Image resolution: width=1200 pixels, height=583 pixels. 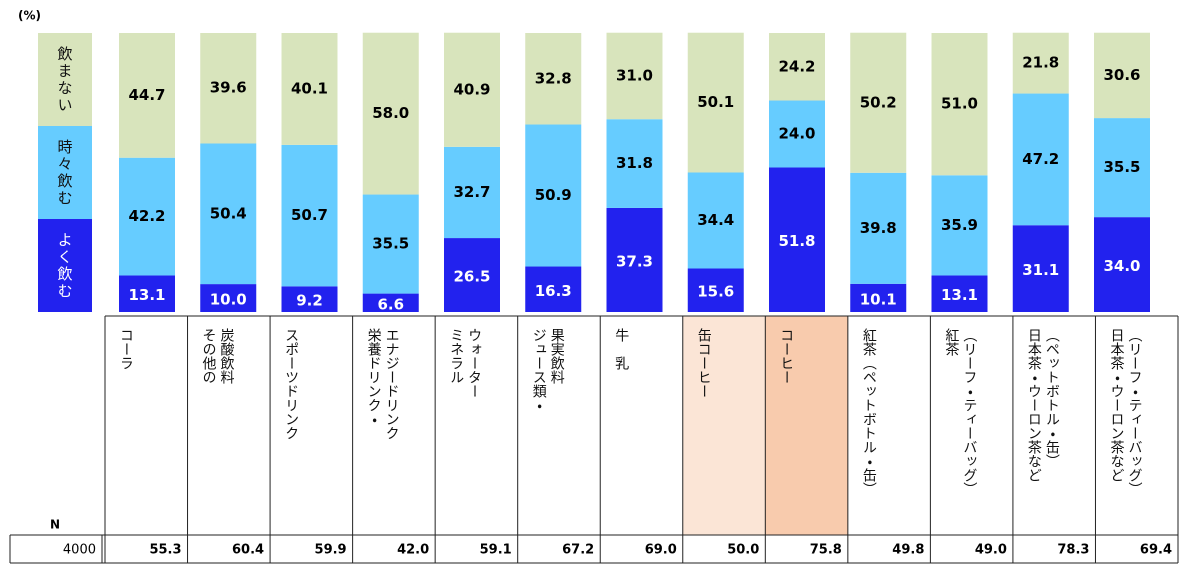 I want to click on n-value: 59.9, so click(x=331, y=550).